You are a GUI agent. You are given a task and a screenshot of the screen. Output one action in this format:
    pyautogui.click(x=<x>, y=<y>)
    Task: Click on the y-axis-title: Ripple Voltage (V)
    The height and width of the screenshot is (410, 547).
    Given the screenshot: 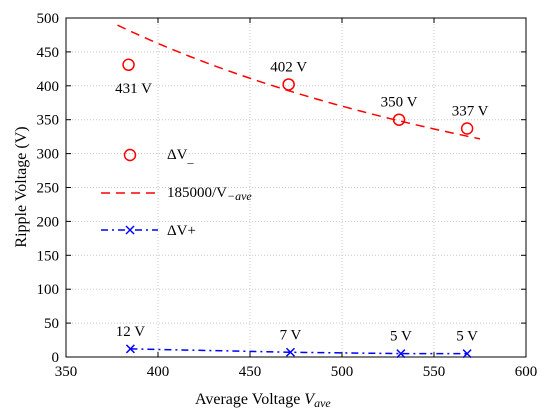 What is the action you would take?
    pyautogui.click(x=21, y=186)
    